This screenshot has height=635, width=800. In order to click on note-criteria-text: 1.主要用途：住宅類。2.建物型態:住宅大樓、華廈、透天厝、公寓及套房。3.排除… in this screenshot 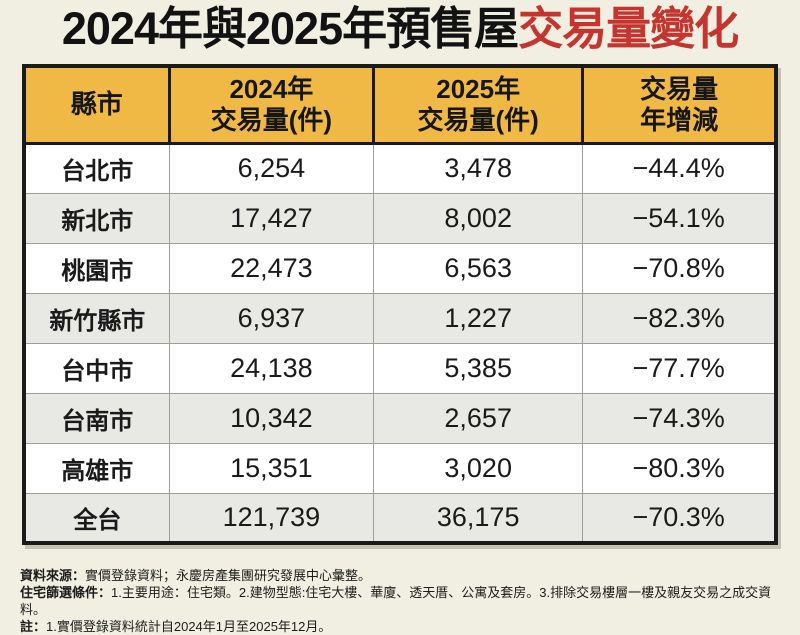, I will do `click(396, 601)`.